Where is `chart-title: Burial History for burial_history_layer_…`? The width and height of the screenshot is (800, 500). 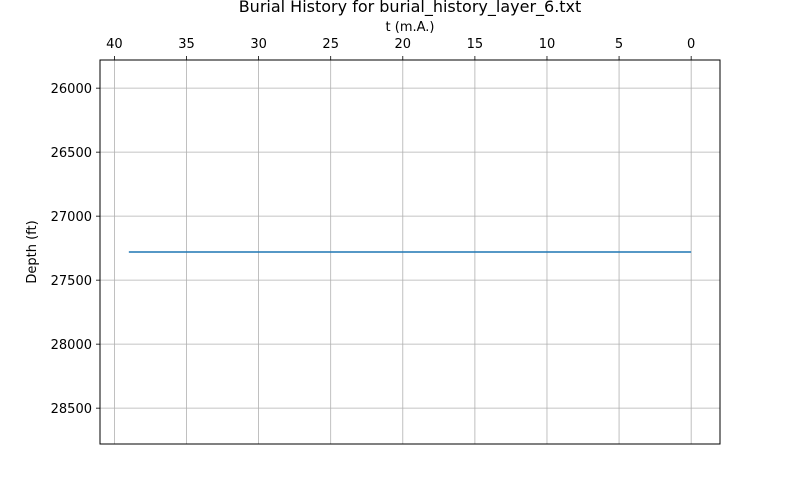 chart-title: Burial History for burial_history_layer_… is located at coordinates (410, 8).